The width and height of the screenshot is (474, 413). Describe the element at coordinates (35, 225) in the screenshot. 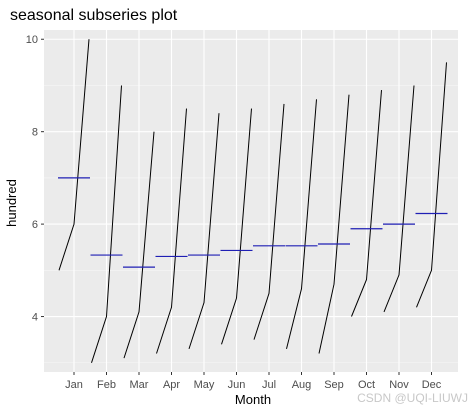

I see `y-tick-label: 6` at that location.